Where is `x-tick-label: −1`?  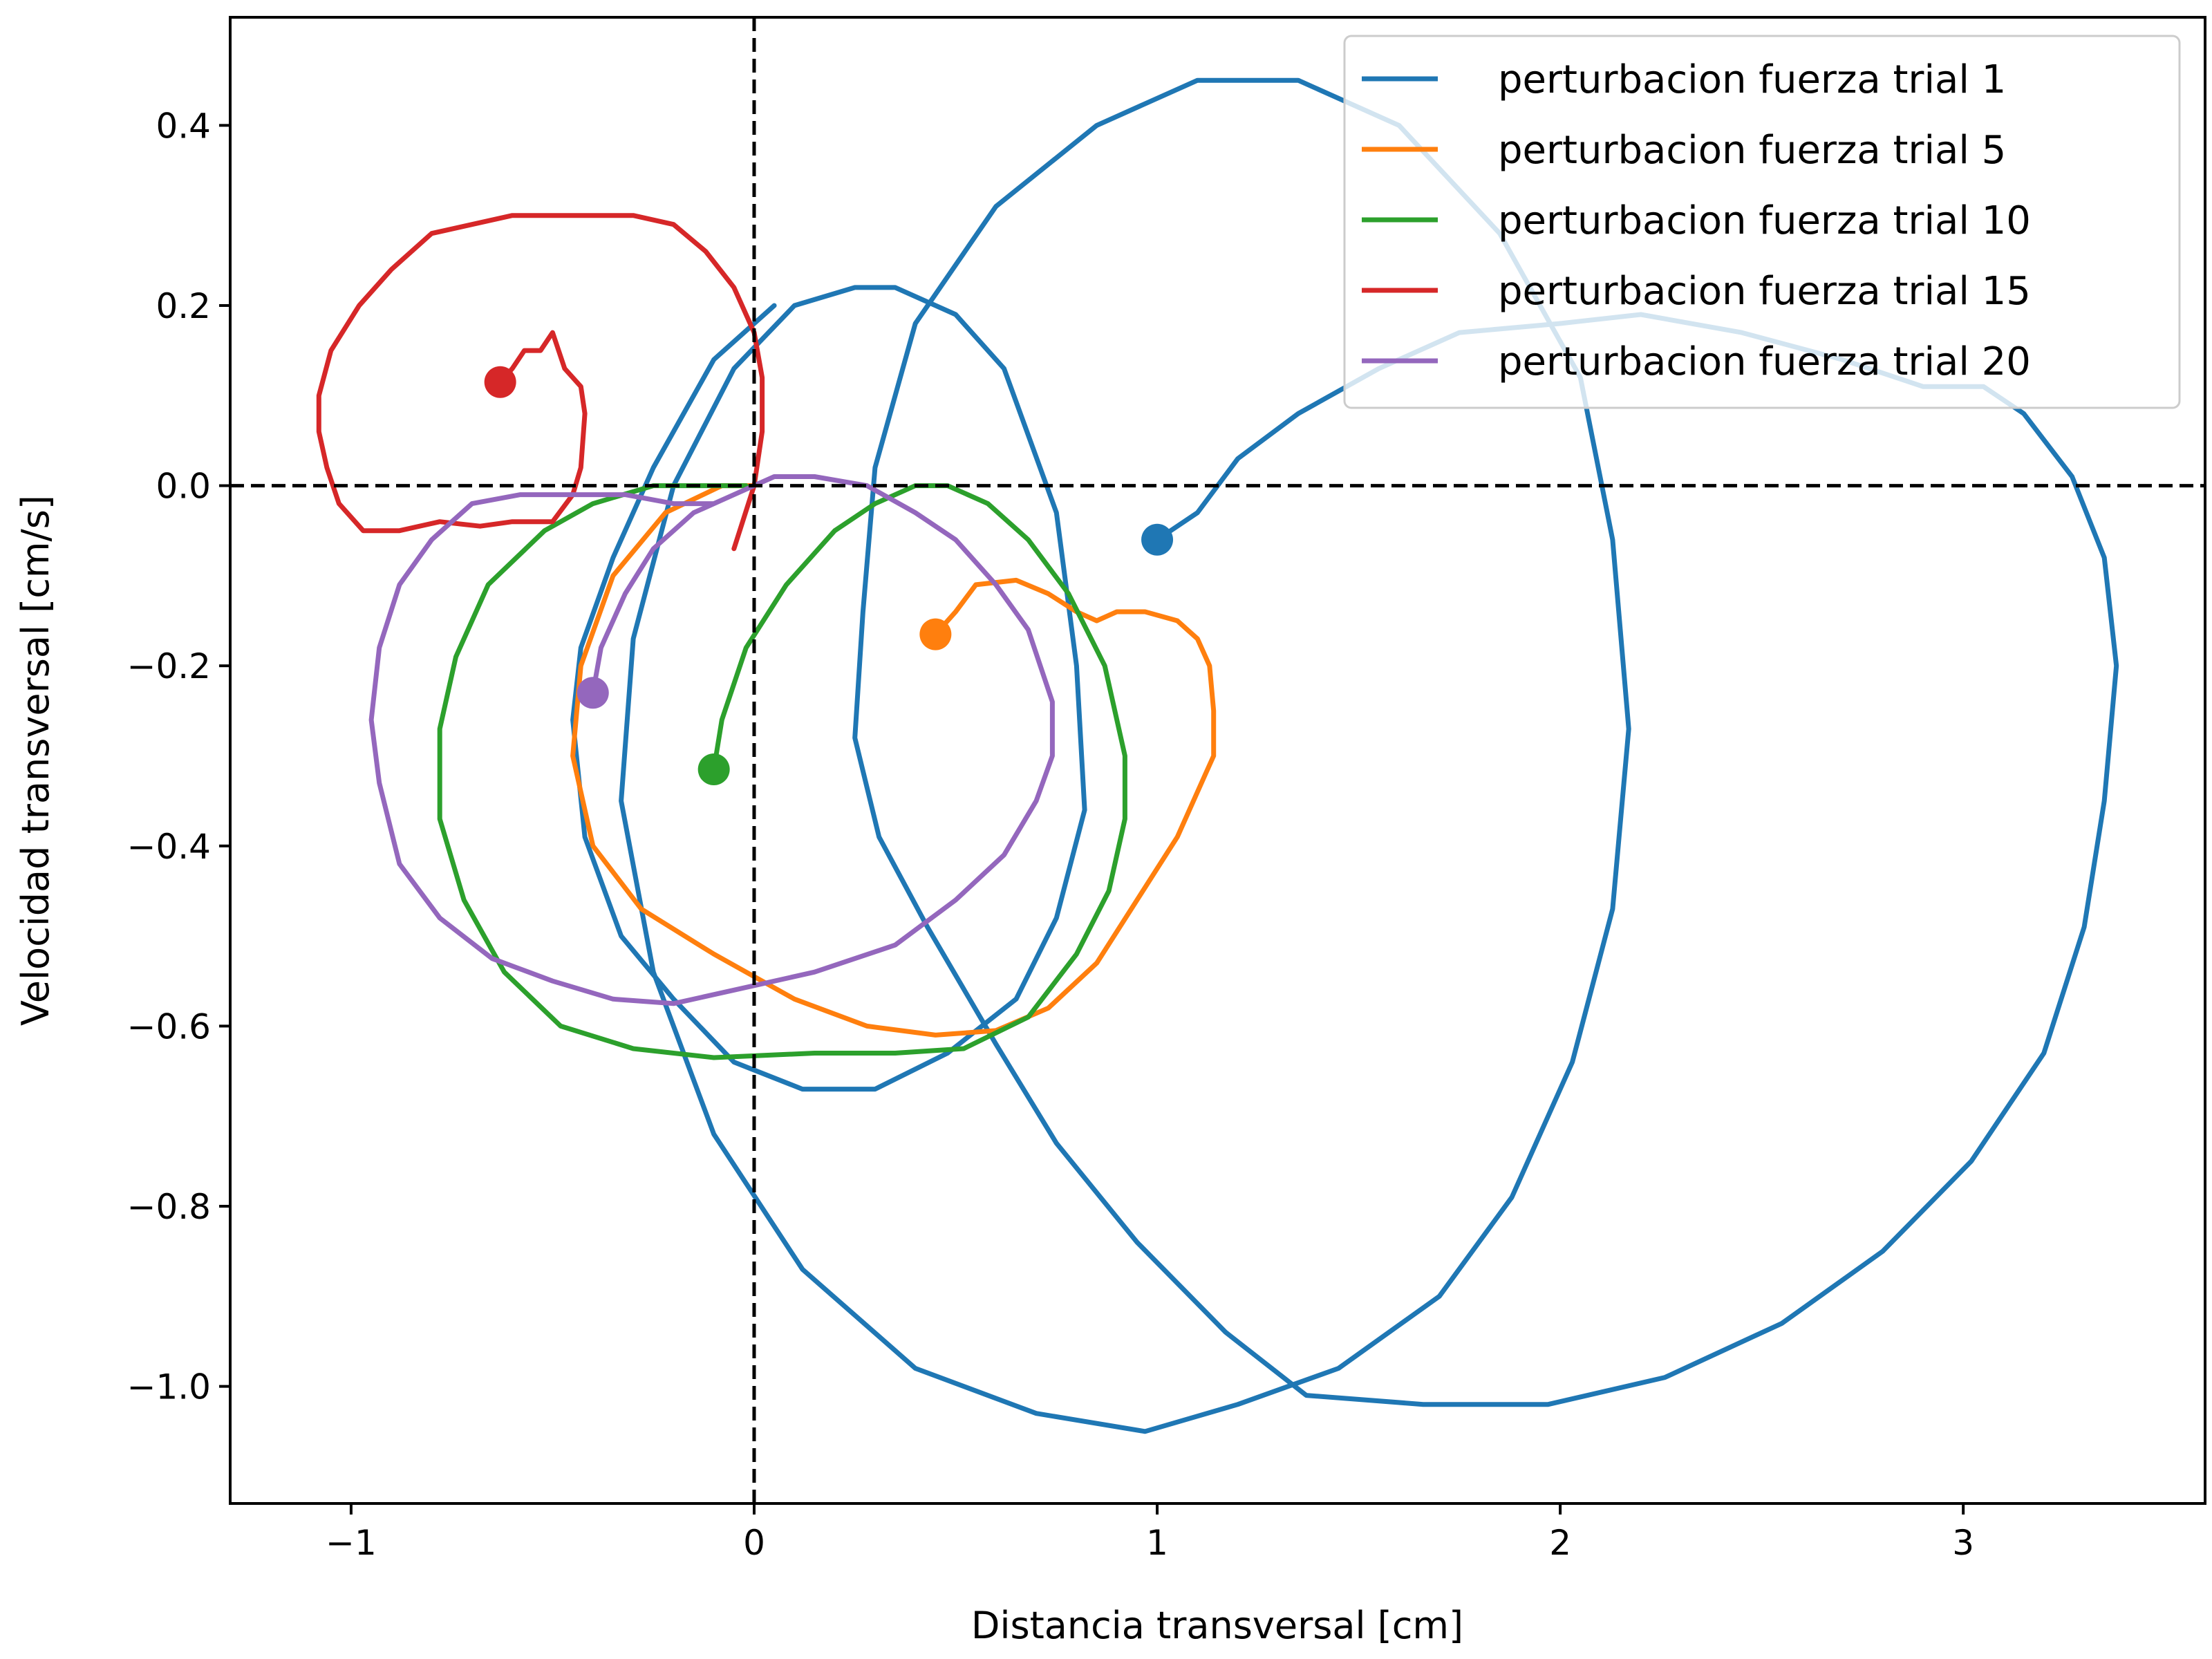 x-tick-label: −1 is located at coordinates (351, 1543).